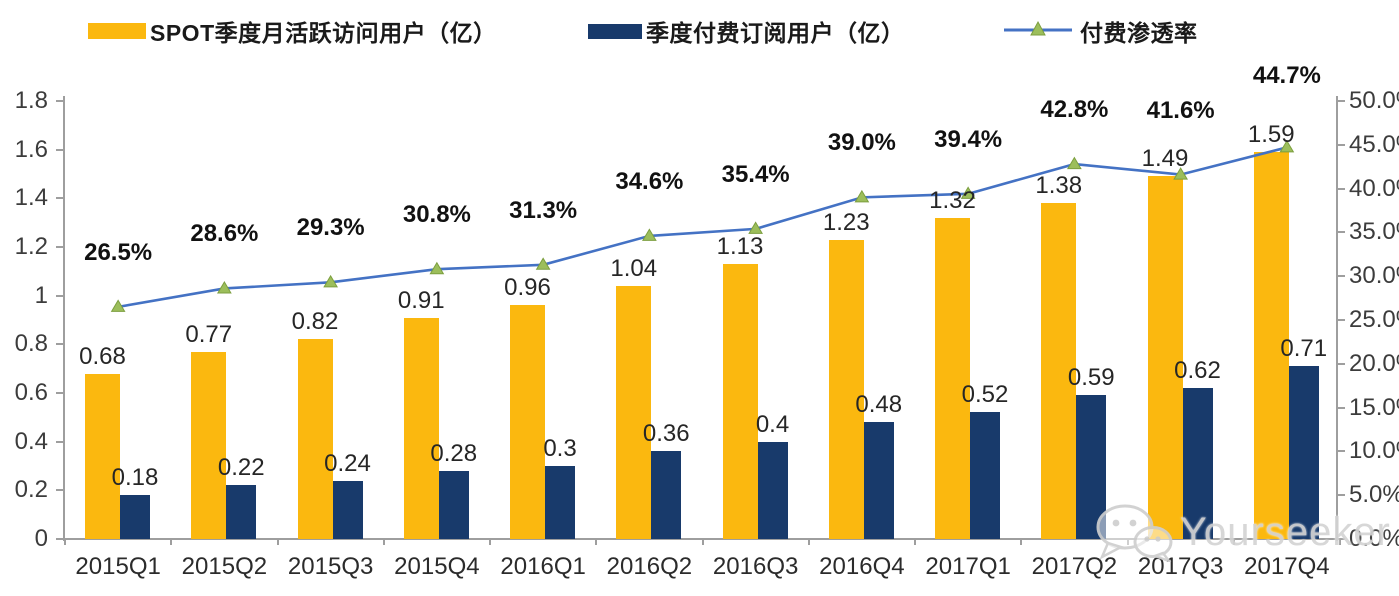 Image resolution: width=1399 pixels, height=596 pixels. I want to click on subscriber-value-label: 0.18, so click(135, 478).